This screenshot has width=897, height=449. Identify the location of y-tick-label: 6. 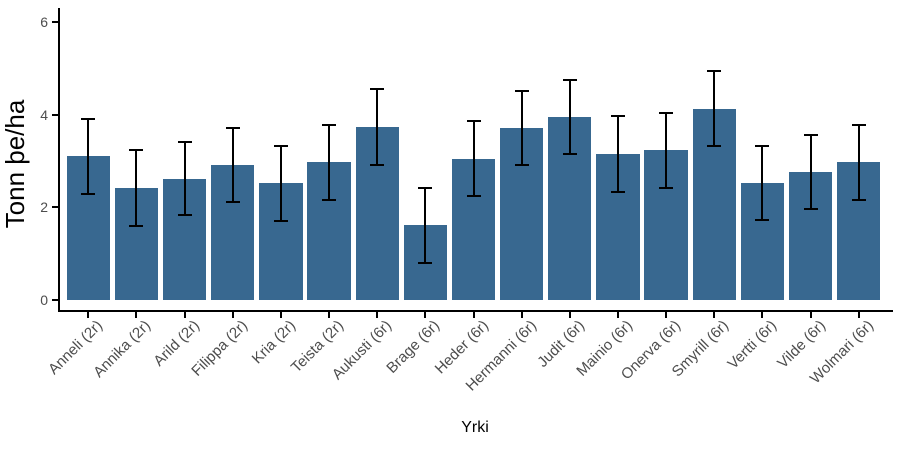
(44, 22).